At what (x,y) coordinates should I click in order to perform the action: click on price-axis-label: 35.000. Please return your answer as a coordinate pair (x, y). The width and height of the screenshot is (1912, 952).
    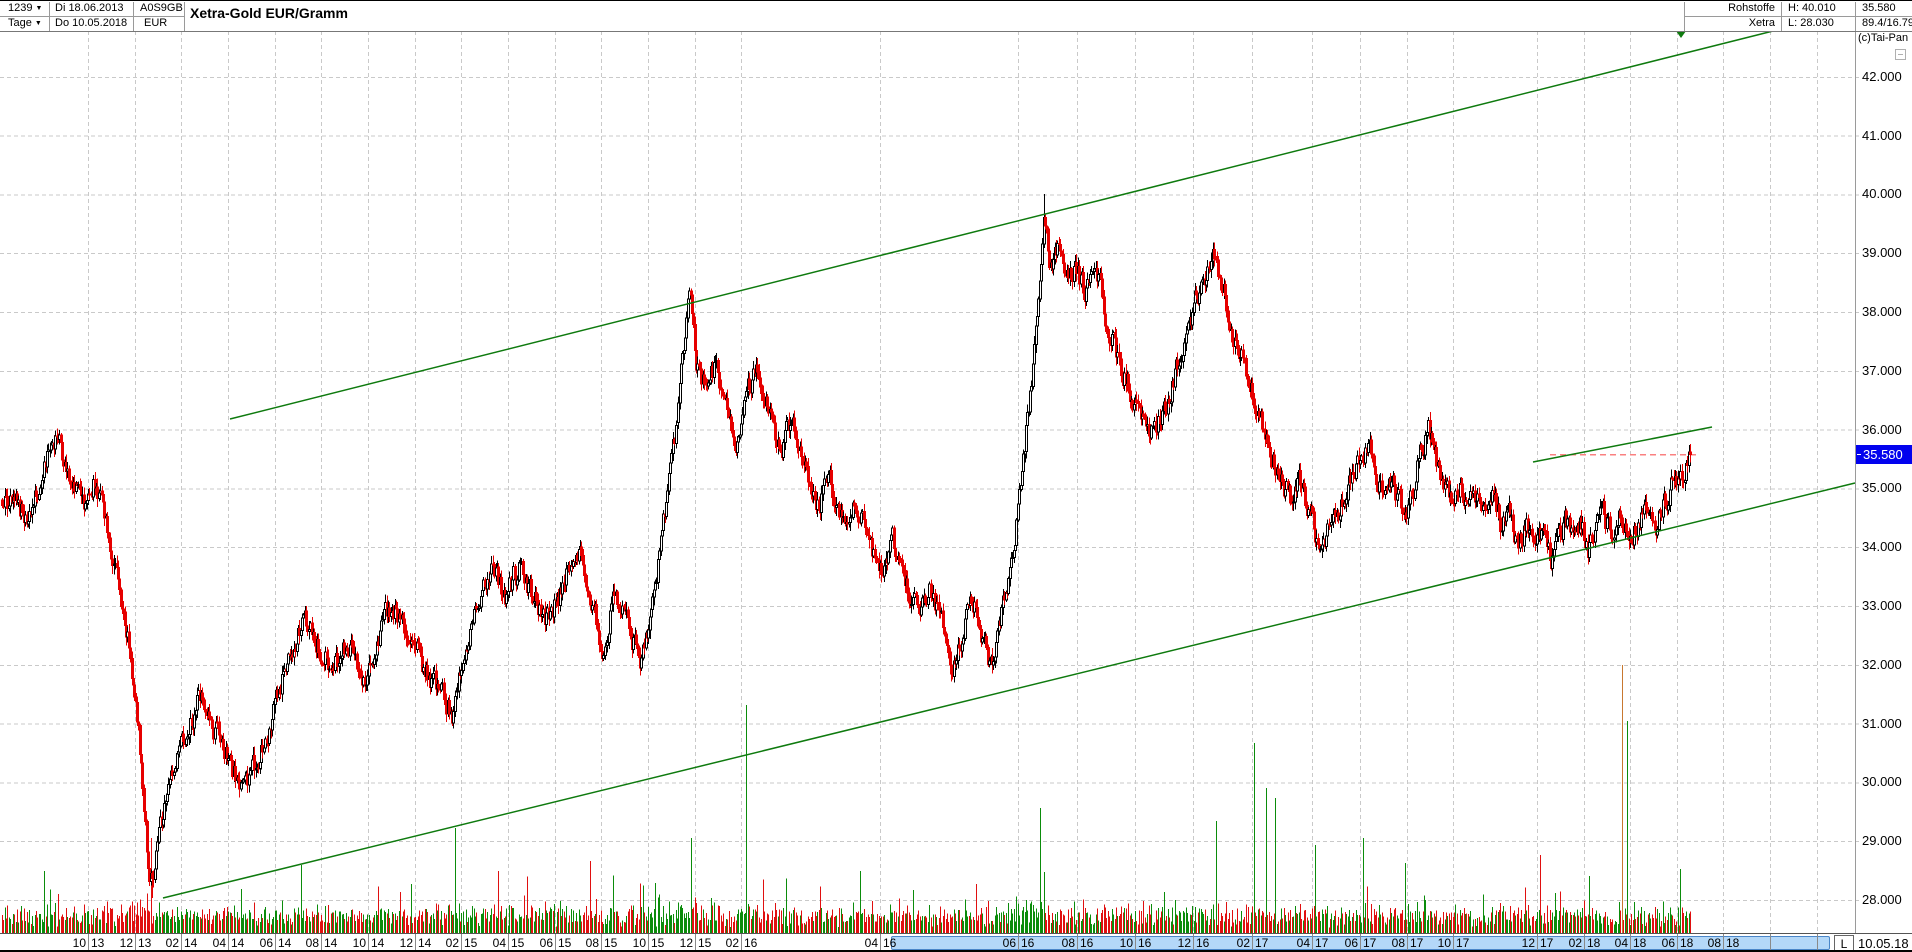
    Looking at the image, I should click on (1882, 488).